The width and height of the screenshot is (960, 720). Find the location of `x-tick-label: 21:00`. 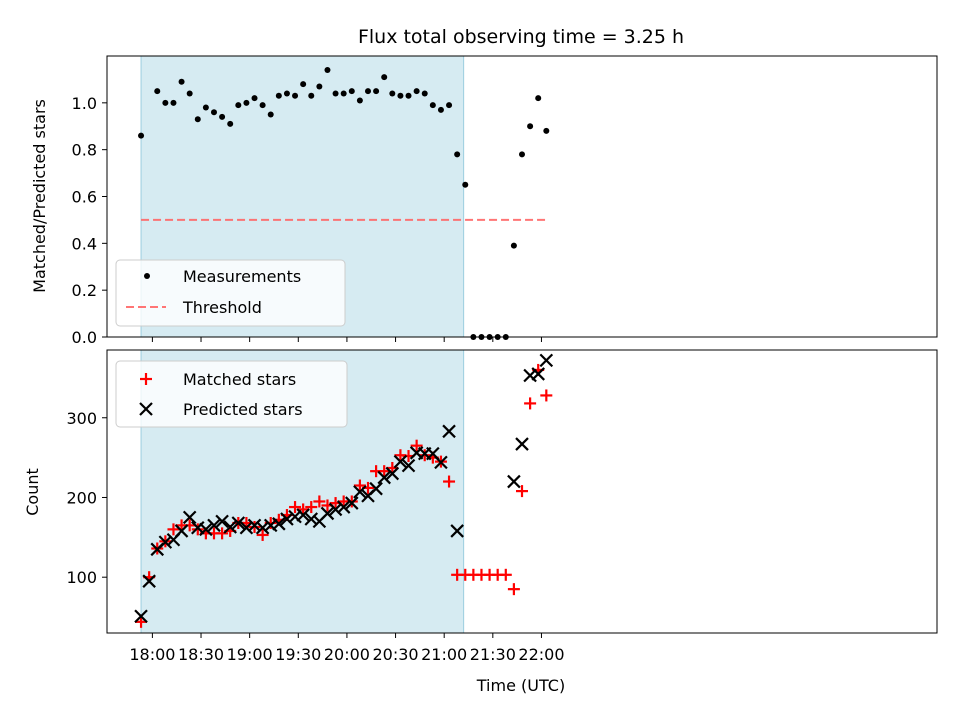

x-tick-label: 21:00 is located at coordinates (444, 654).